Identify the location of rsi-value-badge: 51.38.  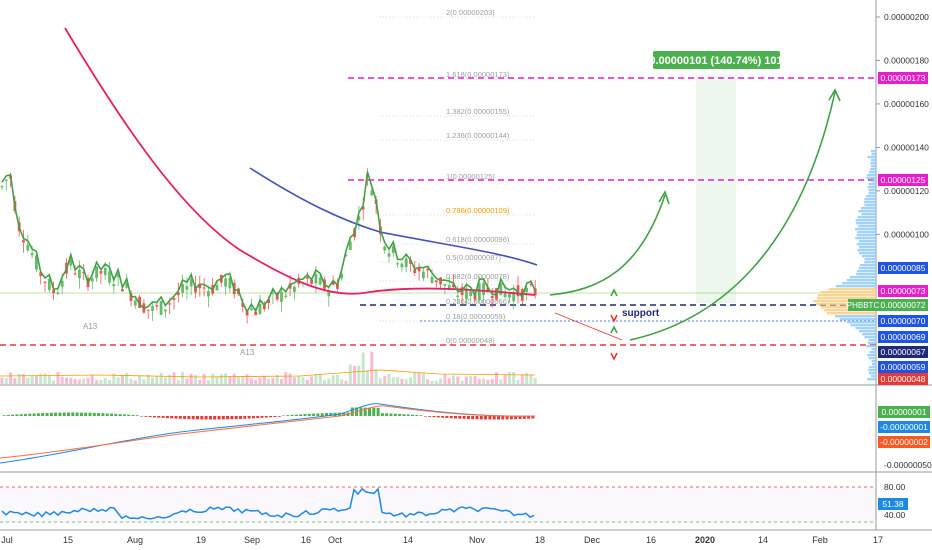
(893, 504).